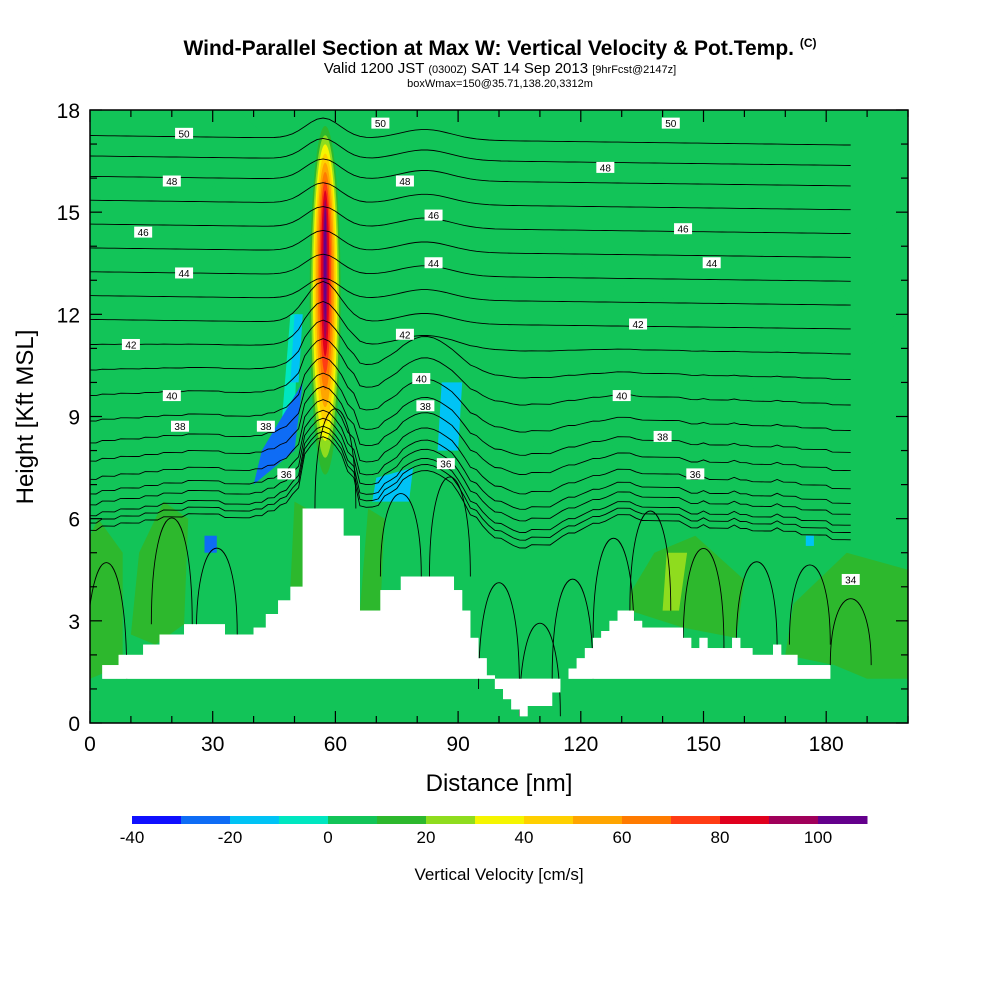 This screenshot has width=1000, height=1000. Describe the element at coordinates (68, 315) in the screenshot. I see `y-tick-label: 12` at that location.